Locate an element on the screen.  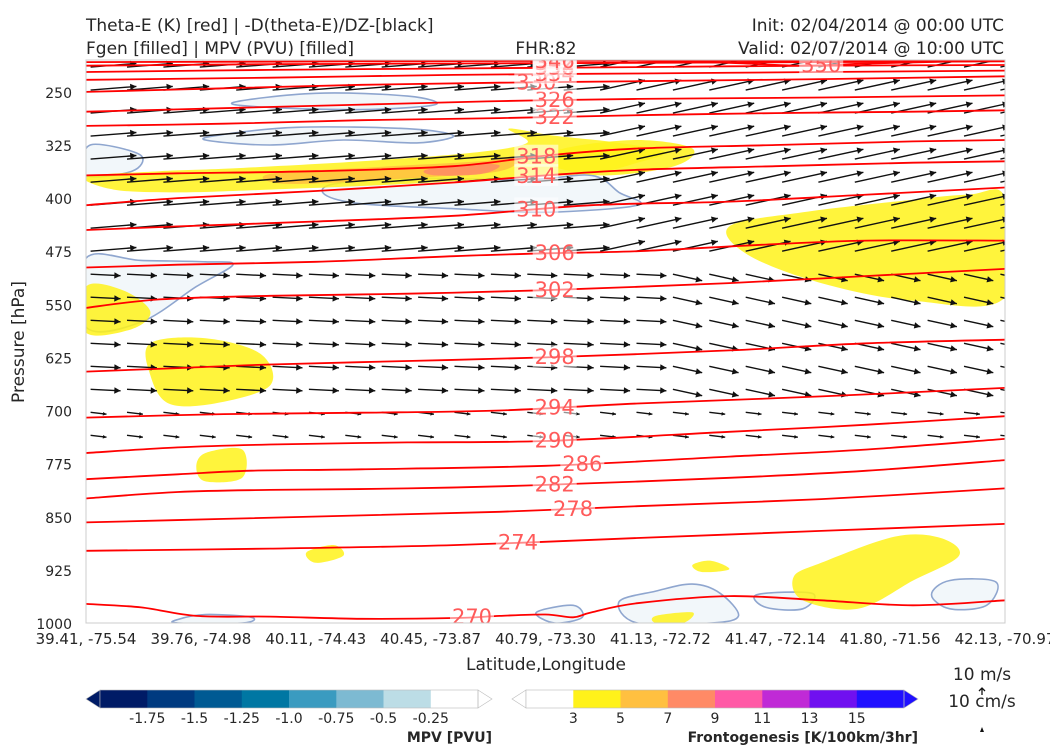
contour-label: 270 is located at coordinates (472, 617).